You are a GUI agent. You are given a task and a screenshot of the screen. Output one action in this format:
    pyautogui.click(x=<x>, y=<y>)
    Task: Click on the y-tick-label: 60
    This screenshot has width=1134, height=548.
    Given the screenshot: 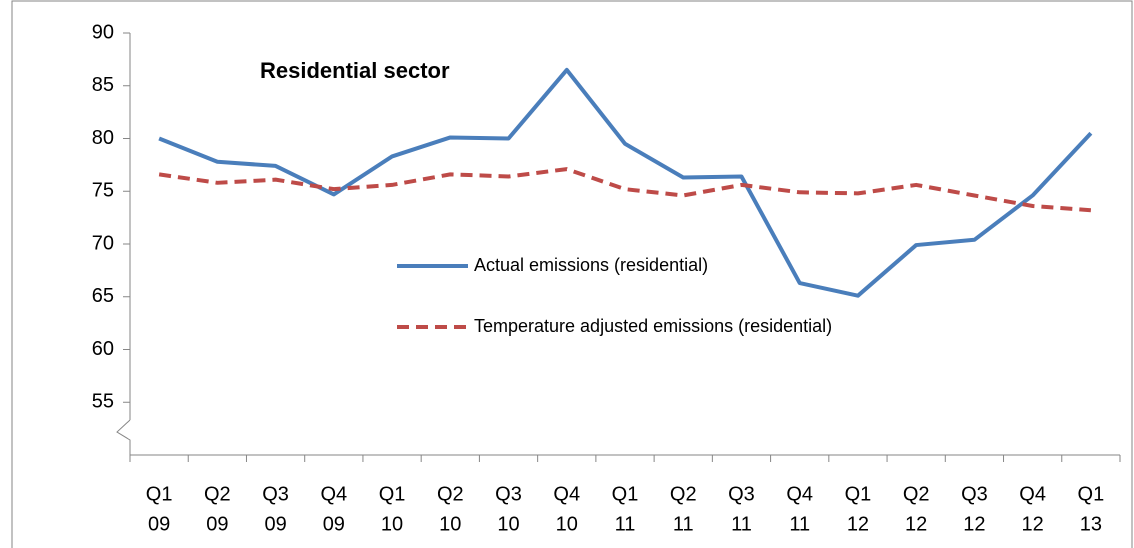 What is the action you would take?
    pyautogui.click(x=103, y=349)
    